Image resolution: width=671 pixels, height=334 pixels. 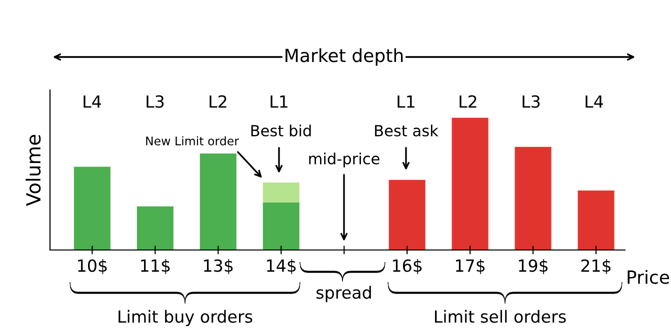 I want to click on x-axis-title: Price, so click(x=649, y=277).